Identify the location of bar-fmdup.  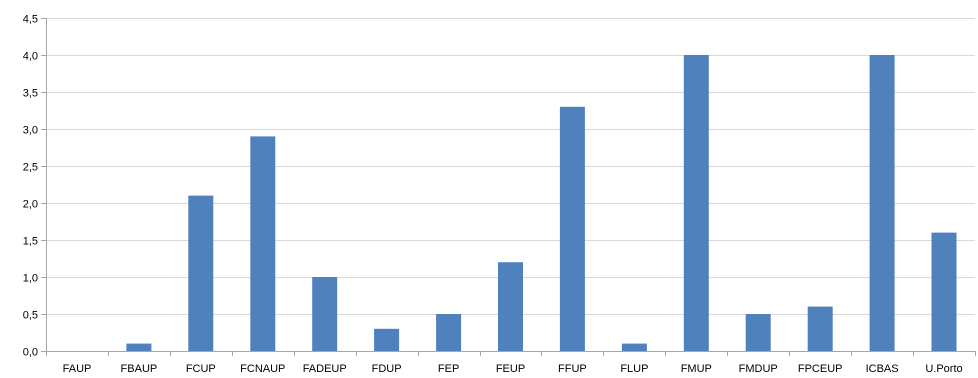
(758, 332).